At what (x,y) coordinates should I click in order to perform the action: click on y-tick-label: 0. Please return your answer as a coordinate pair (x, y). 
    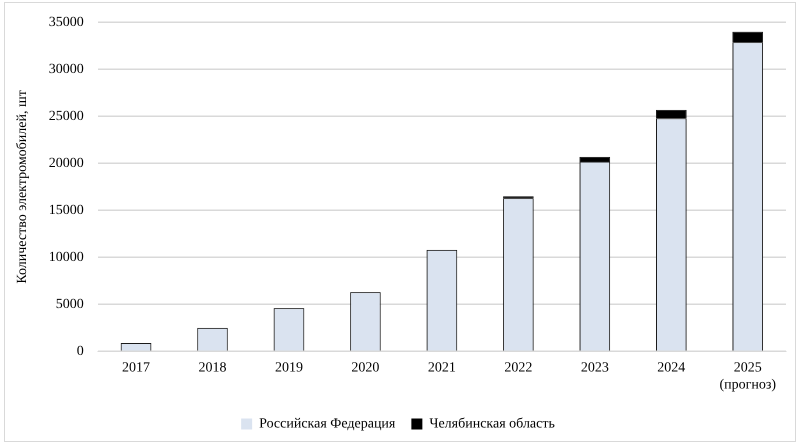
    Looking at the image, I should click on (80, 352).